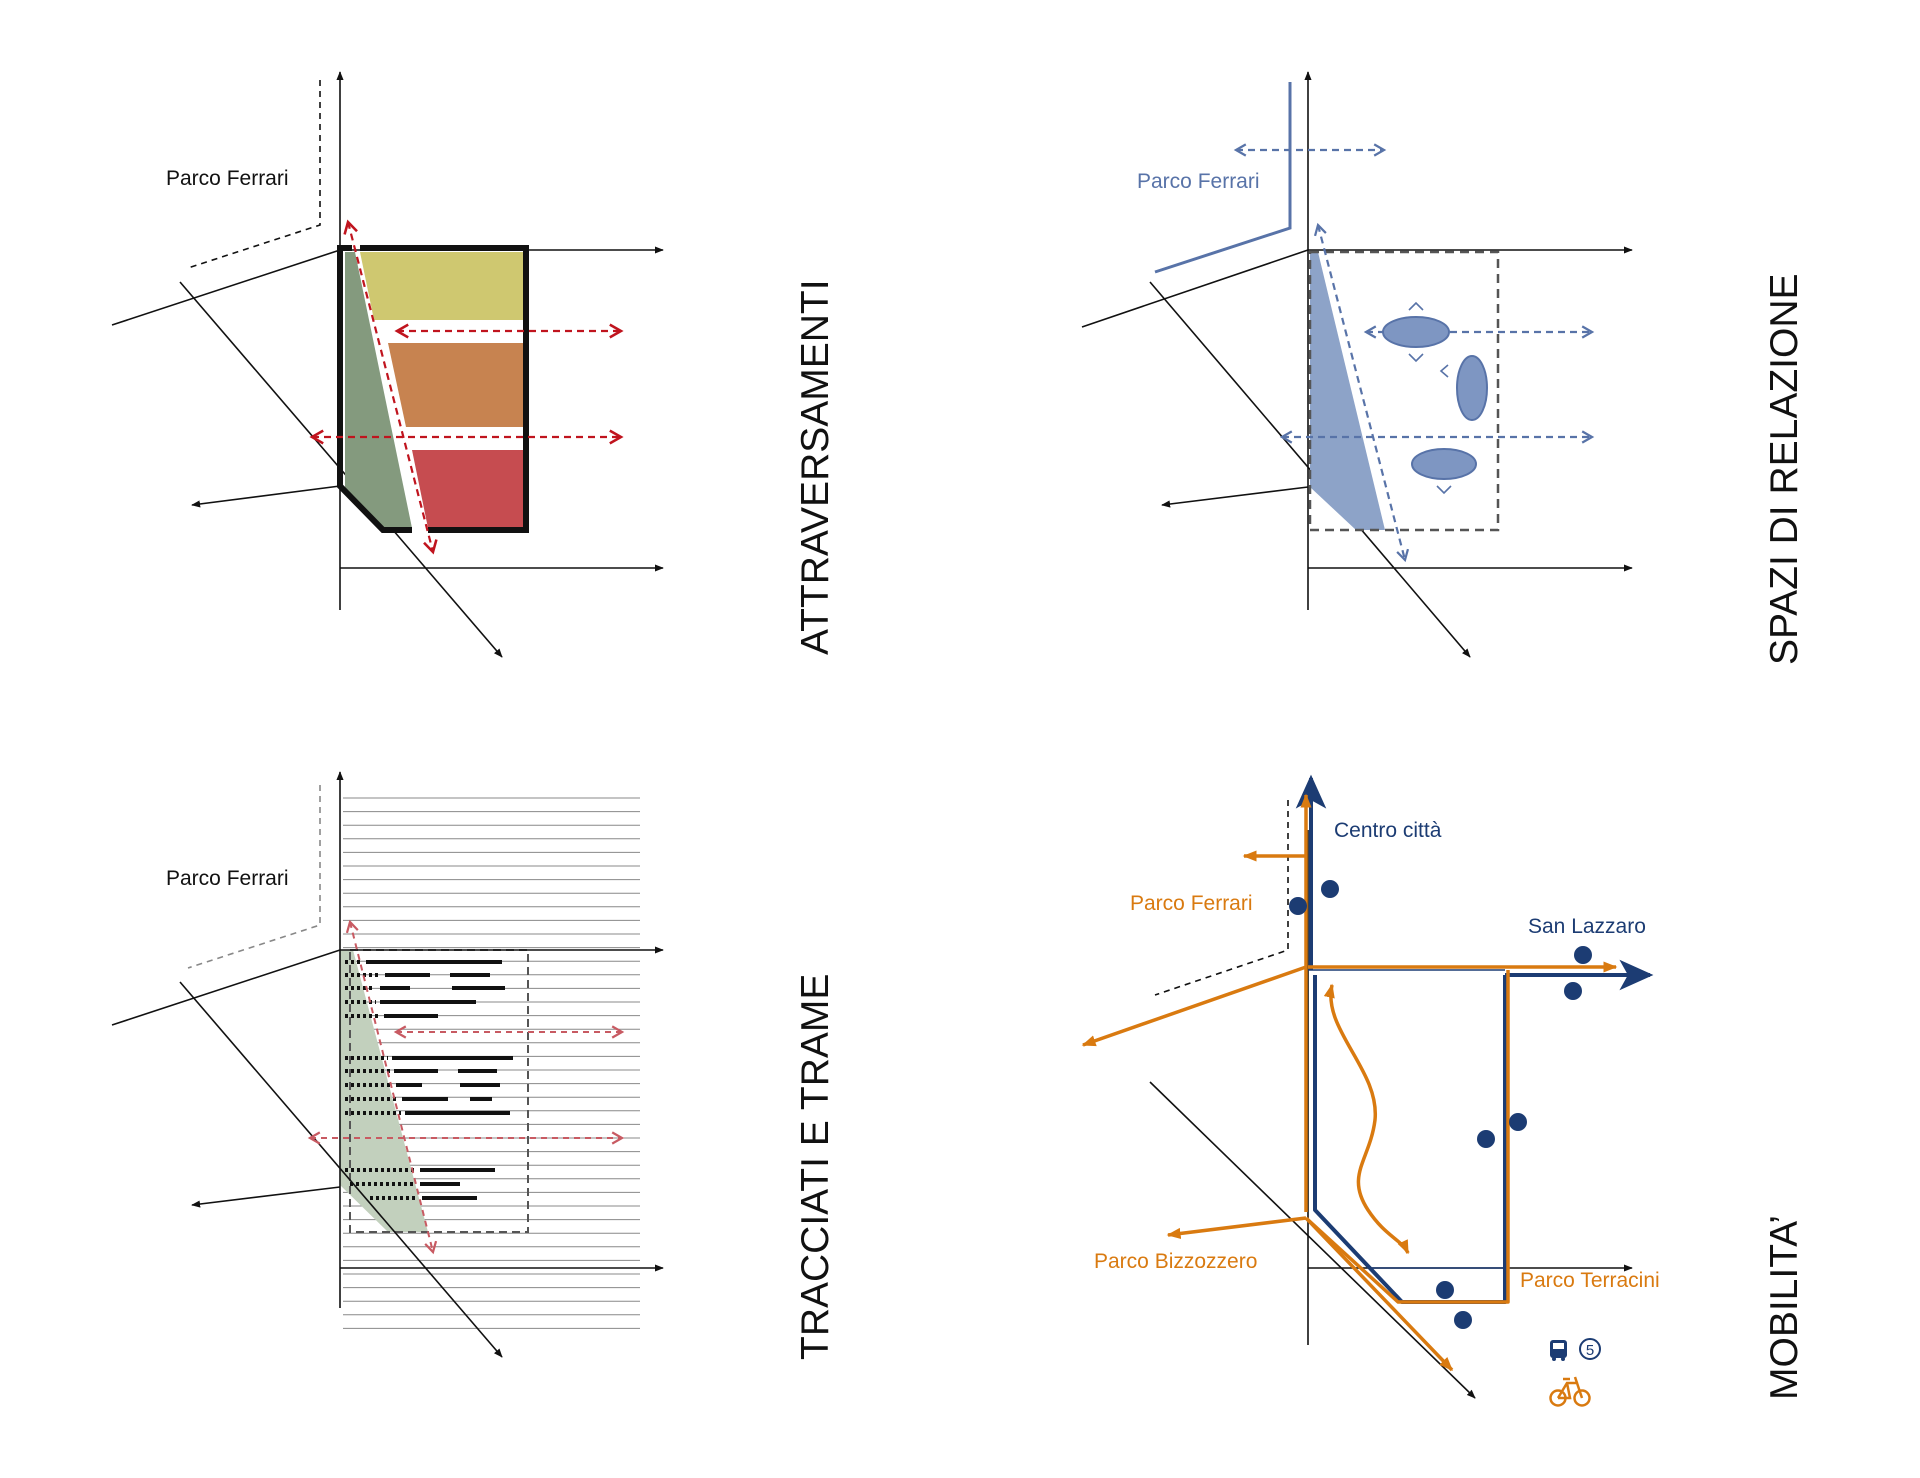 Image resolution: width=1920 pixels, height=1478 pixels. I want to click on park-boundary, so click(1223, 178).